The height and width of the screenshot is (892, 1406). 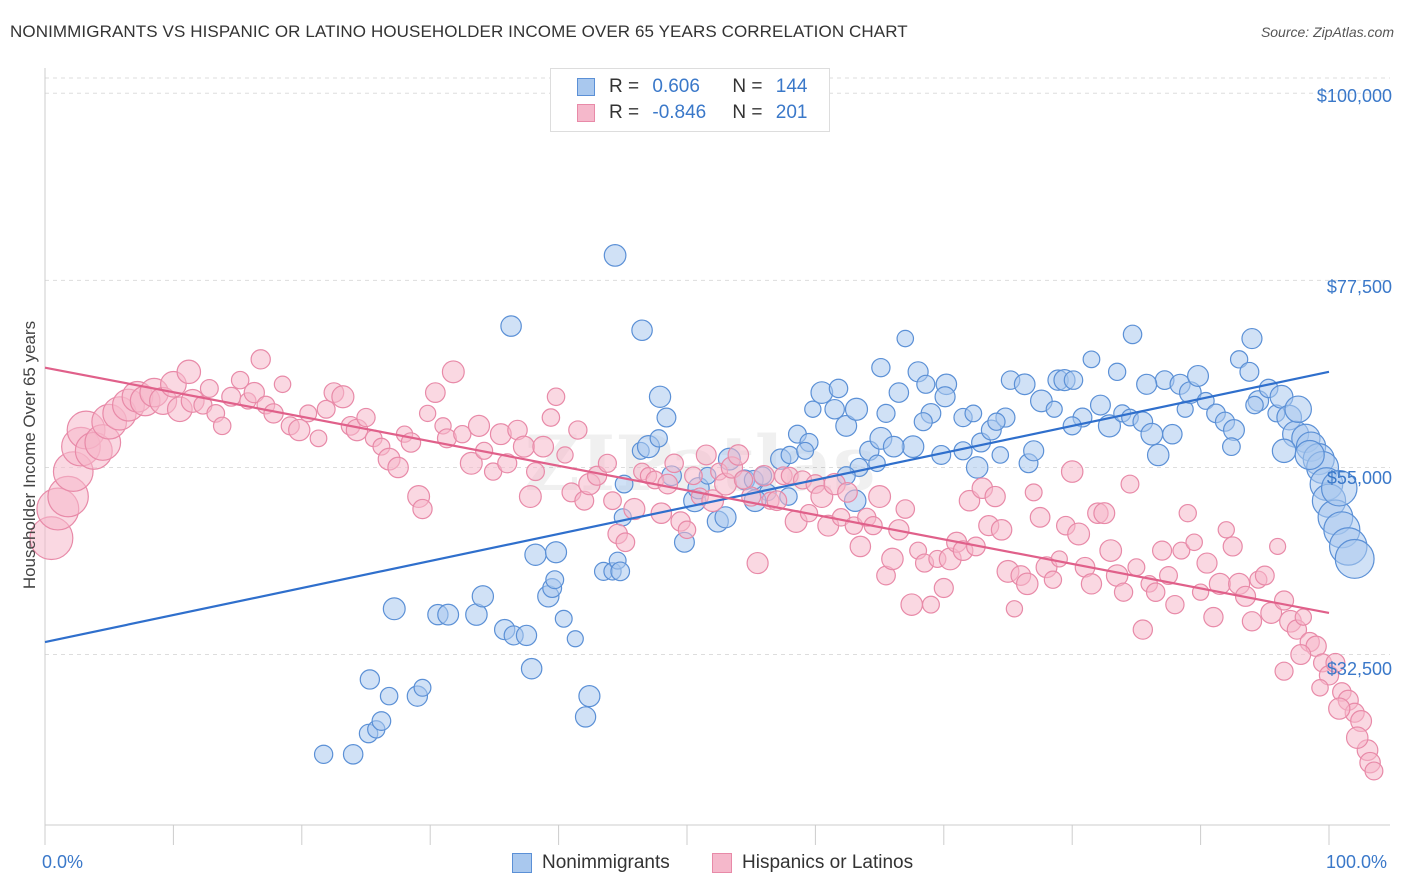 I want to click on legend-n-value: 144, so click(x=791, y=86).